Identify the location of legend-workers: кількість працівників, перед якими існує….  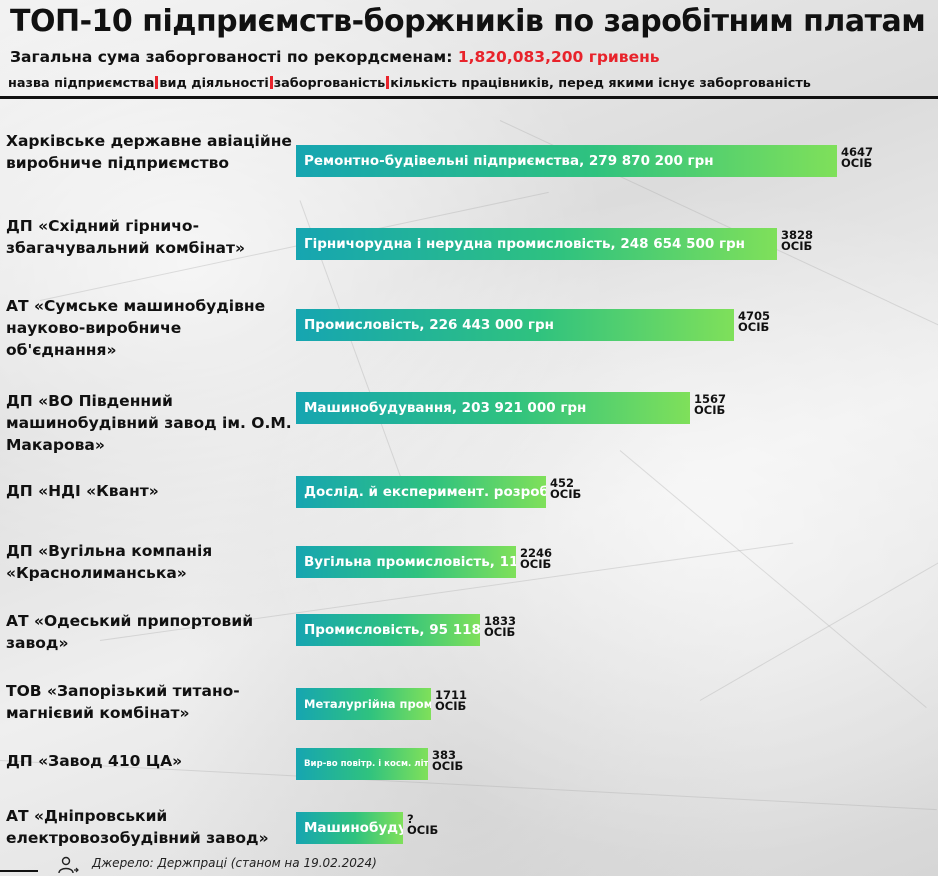
(600, 83).